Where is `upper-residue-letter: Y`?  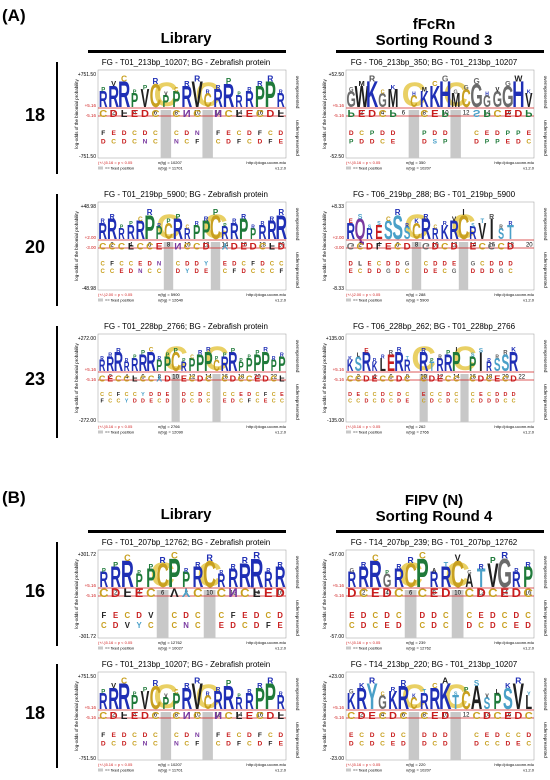
upper-residue-letter: Y is located at coordinates (371, 697).